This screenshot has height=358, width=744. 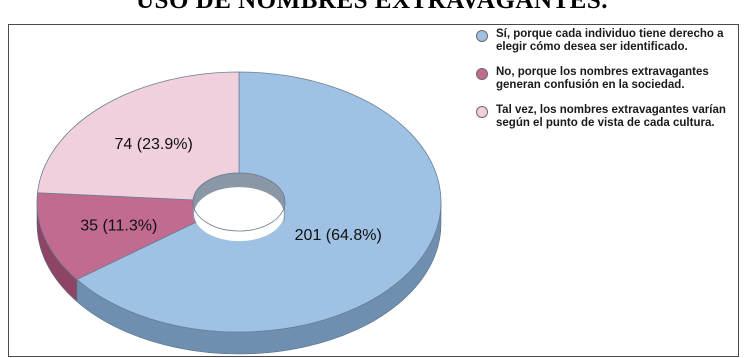 What do you see at coordinates (338, 235) in the screenshot?
I see `data-label-si: 201 (64.8%)` at bounding box center [338, 235].